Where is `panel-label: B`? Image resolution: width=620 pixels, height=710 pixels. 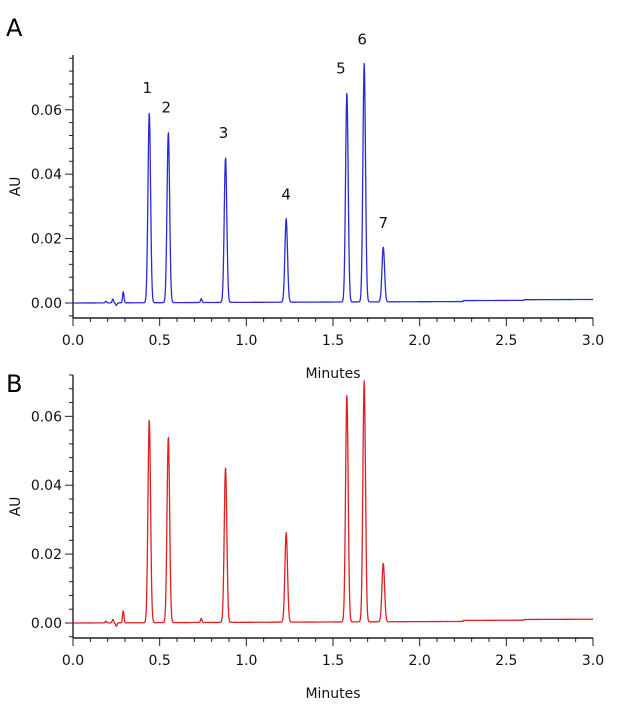
panel-label: B is located at coordinates (14, 384).